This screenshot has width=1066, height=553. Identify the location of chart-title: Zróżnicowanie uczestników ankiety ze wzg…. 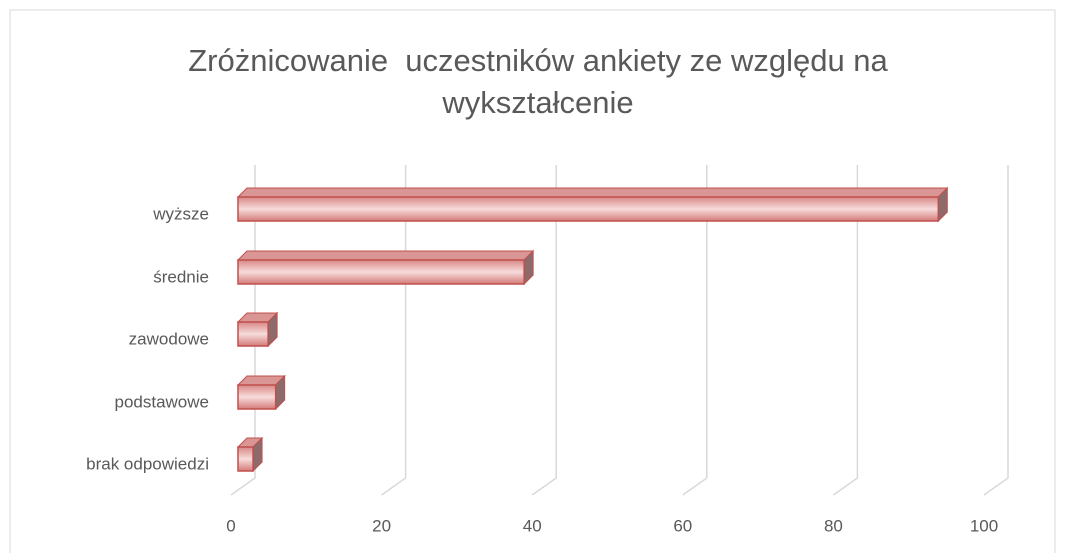
(542, 81).